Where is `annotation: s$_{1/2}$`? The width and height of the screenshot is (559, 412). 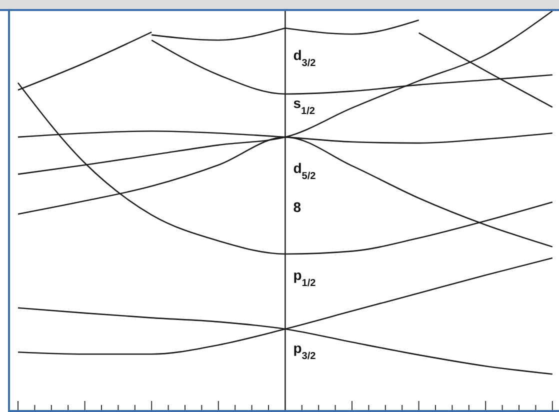 annotation: s$_{1/2}$ is located at coordinates (304, 105).